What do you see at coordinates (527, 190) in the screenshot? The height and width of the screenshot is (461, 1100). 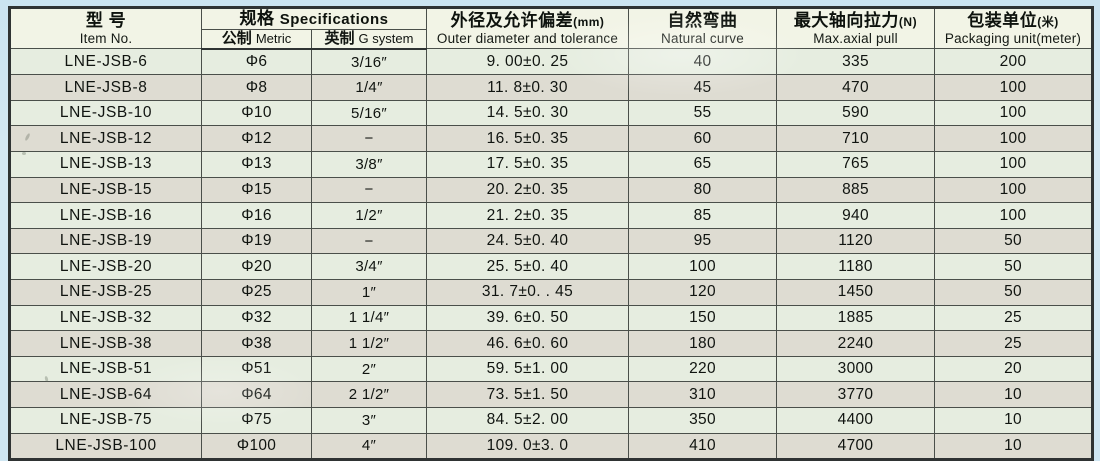 I see `cell-outer-diameter: 20. 2±0. 35` at bounding box center [527, 190].